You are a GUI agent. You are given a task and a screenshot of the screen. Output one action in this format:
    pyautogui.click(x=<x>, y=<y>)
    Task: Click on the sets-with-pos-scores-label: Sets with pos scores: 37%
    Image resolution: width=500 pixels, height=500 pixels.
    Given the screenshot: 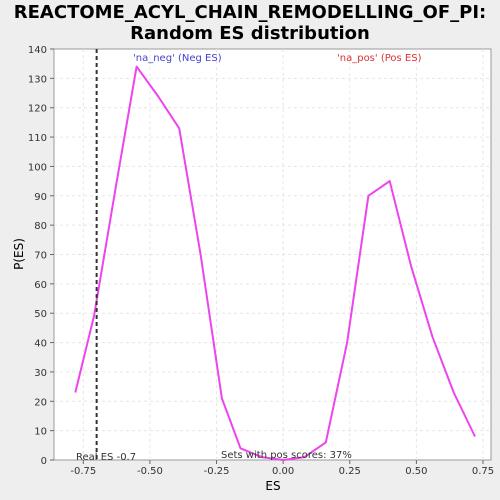 What is the action you would take?
    pyautogui.click(x=286, y=455)
    